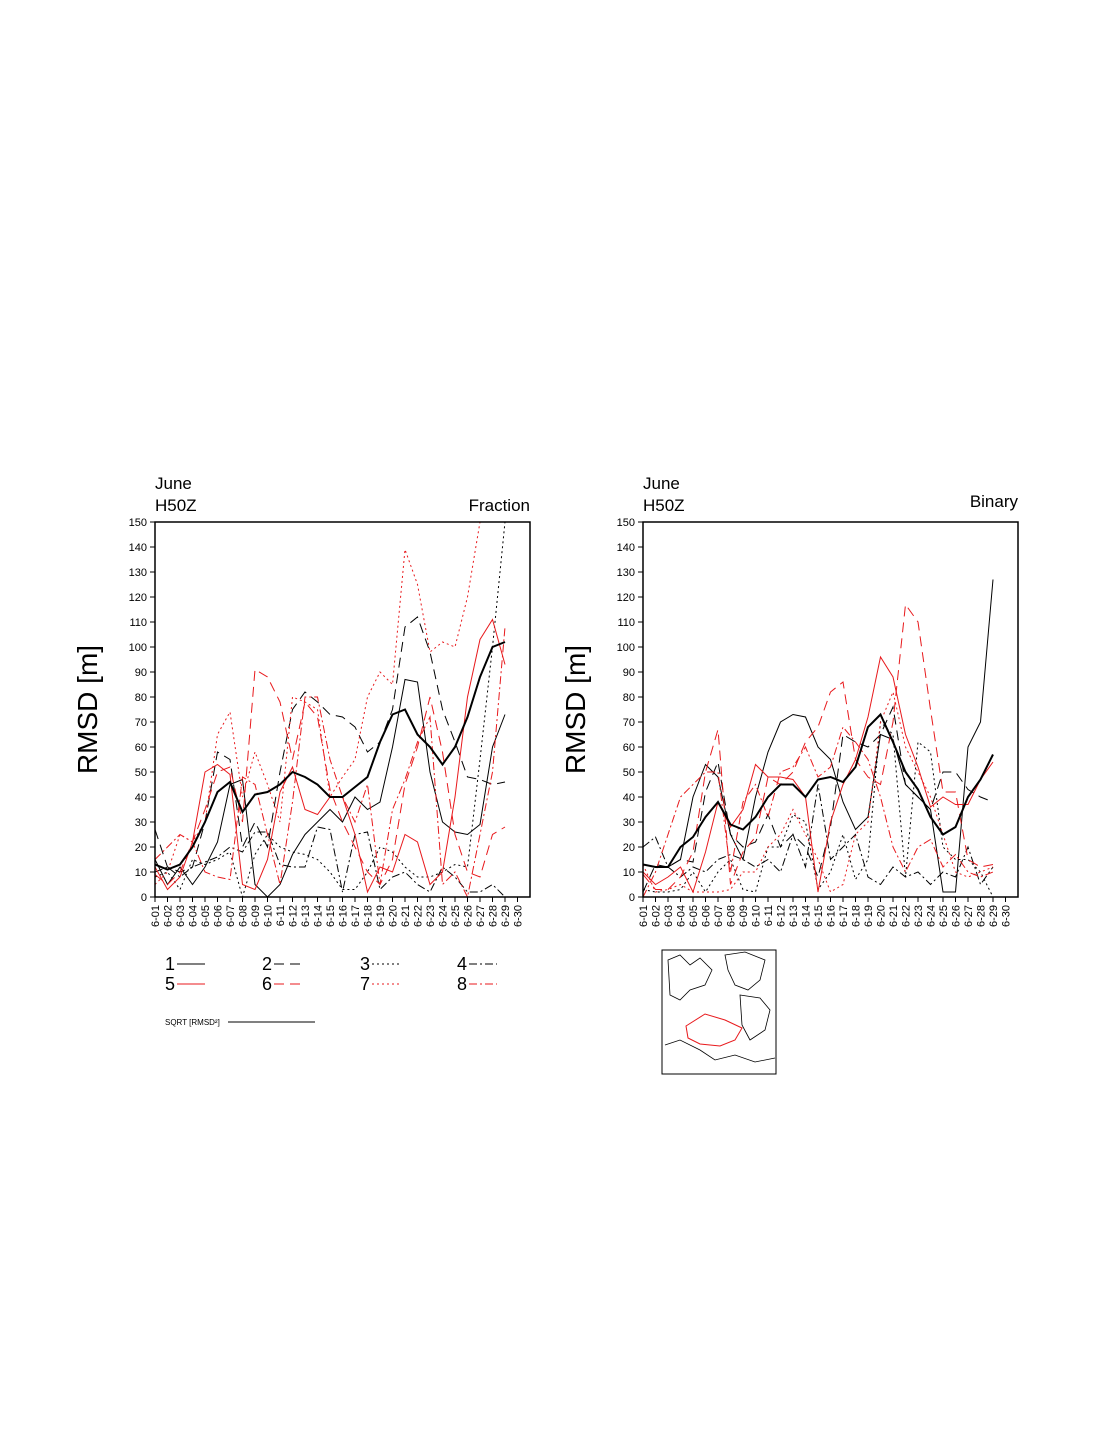  Describe the element at coordinates (732, 916) in the screenshot. I see `x-tick-label: 6-08` at that location.